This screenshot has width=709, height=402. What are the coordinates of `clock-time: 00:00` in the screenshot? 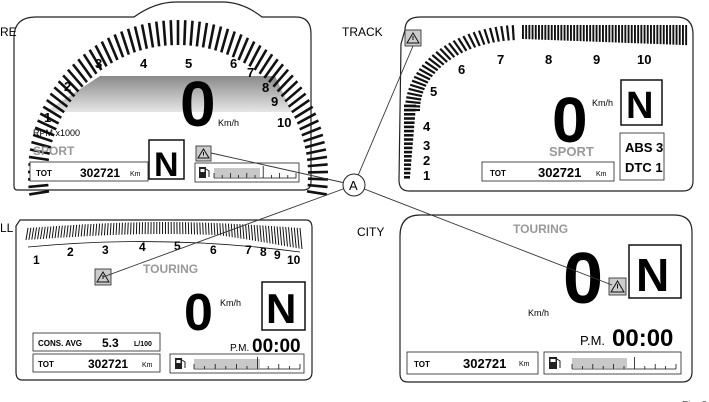 It's located at (276, 346).